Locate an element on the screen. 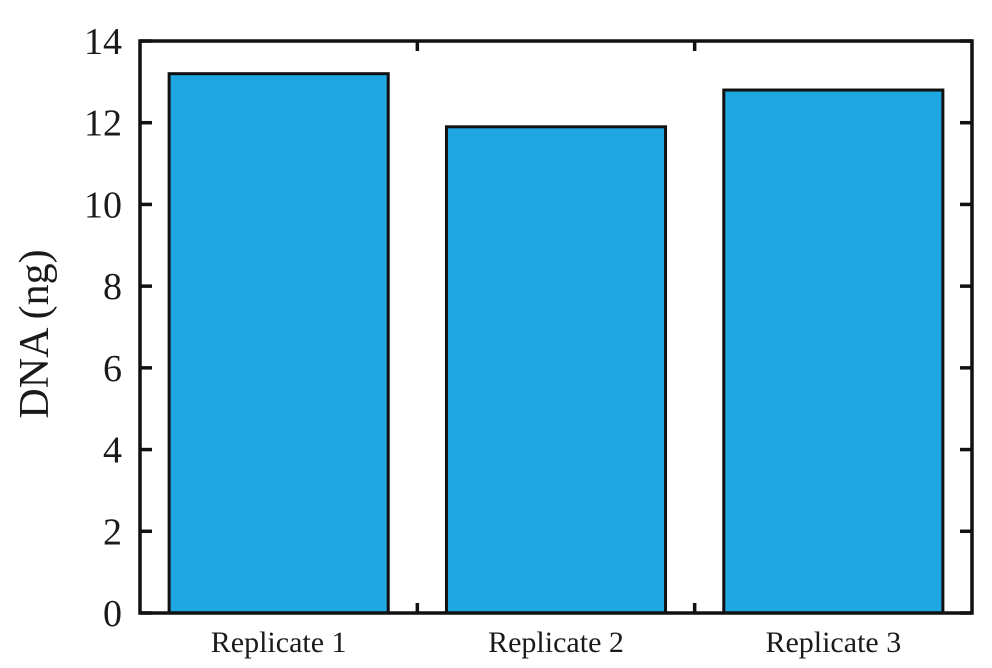  x-tick-label-2: Replicate 2 is located at coordinates (556, 642).